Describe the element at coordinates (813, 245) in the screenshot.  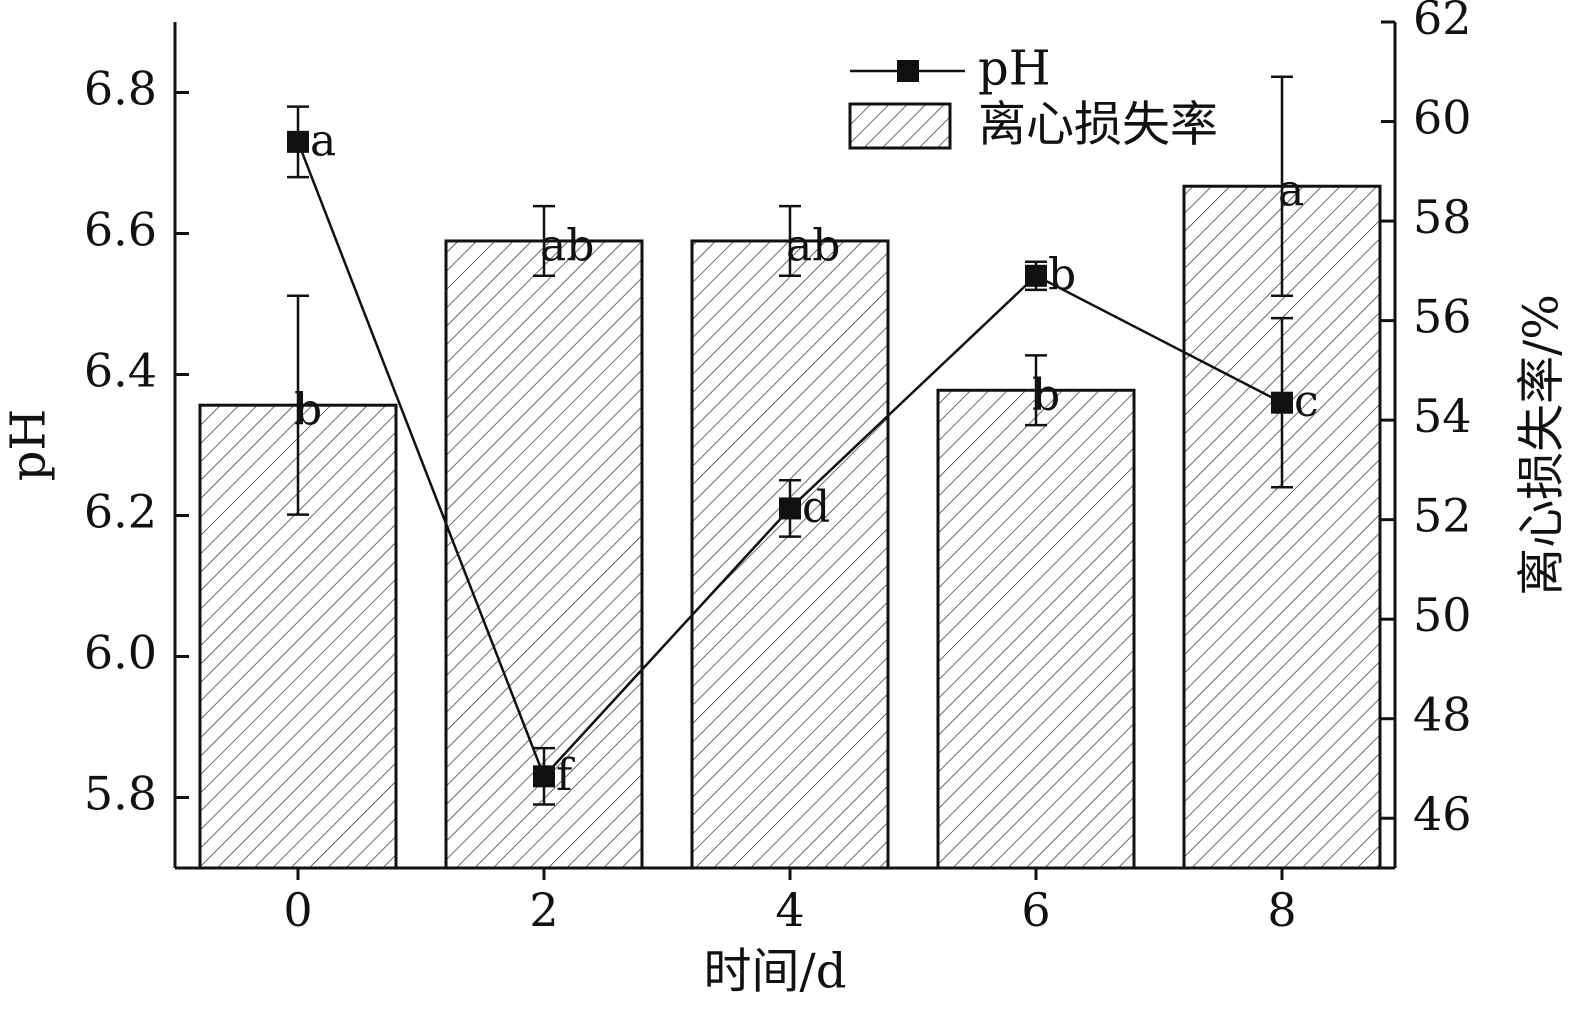
I see `bar-letter-4: ab` at that location.